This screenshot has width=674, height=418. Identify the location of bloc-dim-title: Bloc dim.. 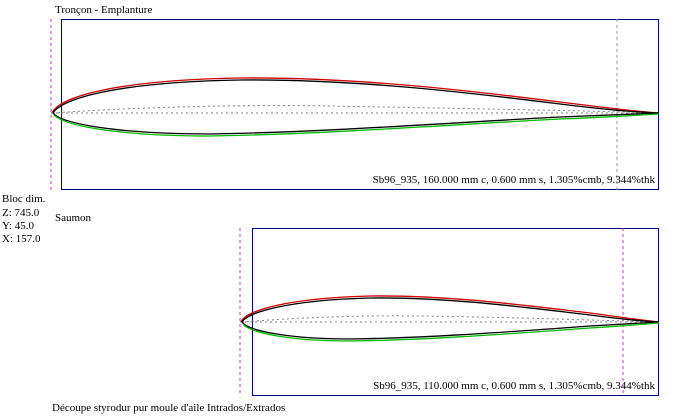
(24, 199).